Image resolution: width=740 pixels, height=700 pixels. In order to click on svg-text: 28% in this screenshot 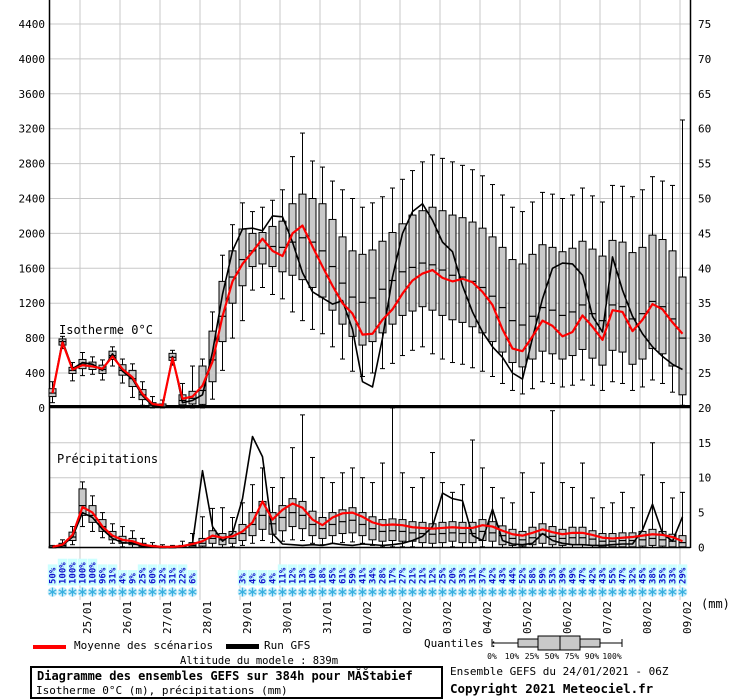, I will do `click(384, 575)`.